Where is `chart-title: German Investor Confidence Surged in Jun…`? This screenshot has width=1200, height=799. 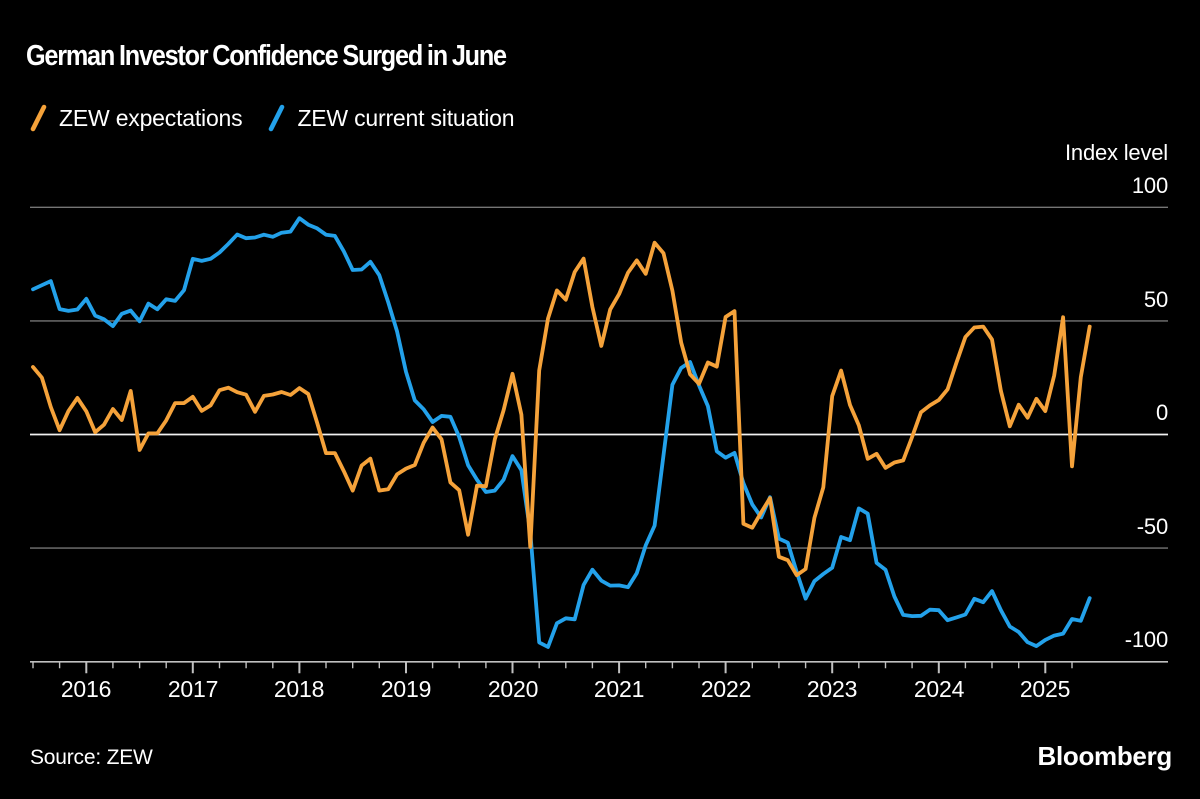 chart-title: German Investor Confidence Surged in Jun… is located at coordinates (266, 56).